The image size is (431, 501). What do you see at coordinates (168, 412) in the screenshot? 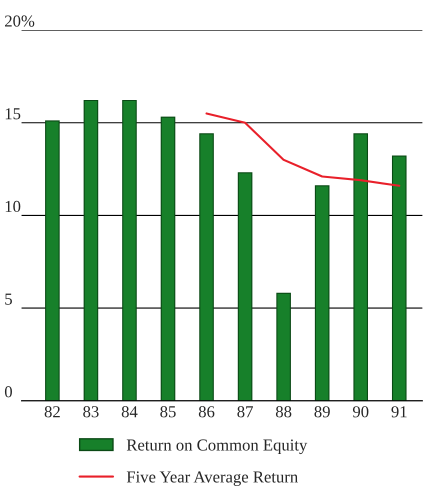
I see `x-tick-label: 85` at bounding box center [168, 412].